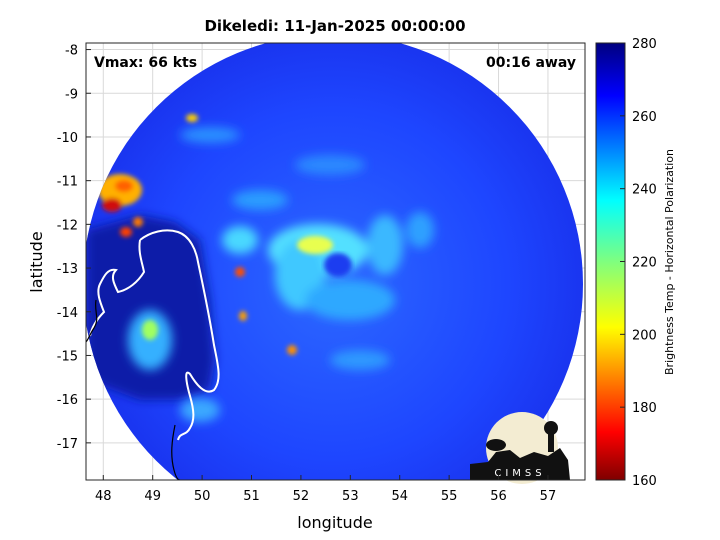 The height and width of the screenshot is (540, 720). Describe the element at coordinates (519, 473) in the screenshot. I see `cimss-logo-text: CIMSS` at that location.